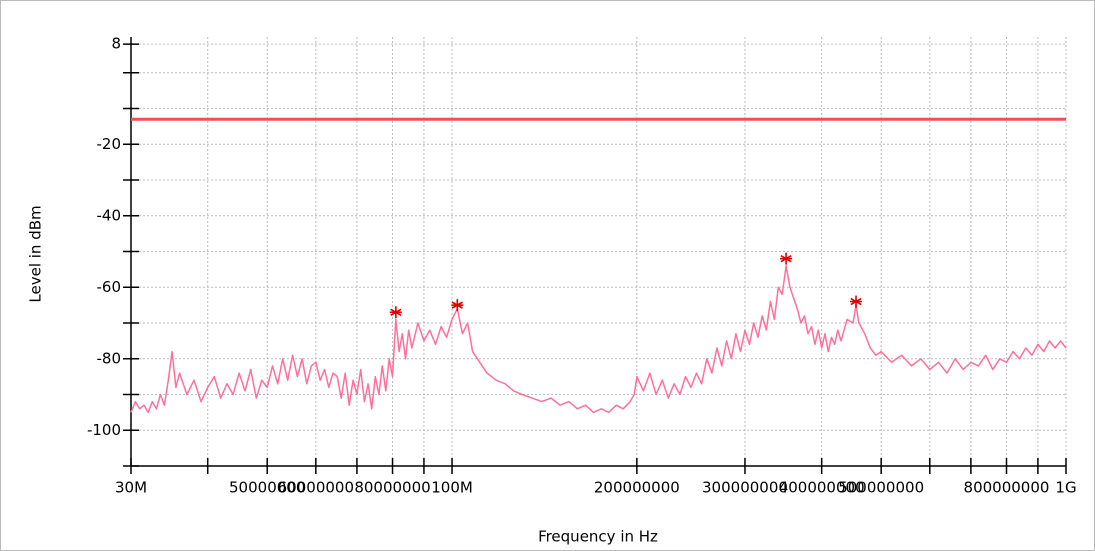 Image resolution: width=1095 pixels, height=551 pixels. Describe the element at coordinates (104, 430) in the screenshot. I see `y-tick-label: -100` at that location.